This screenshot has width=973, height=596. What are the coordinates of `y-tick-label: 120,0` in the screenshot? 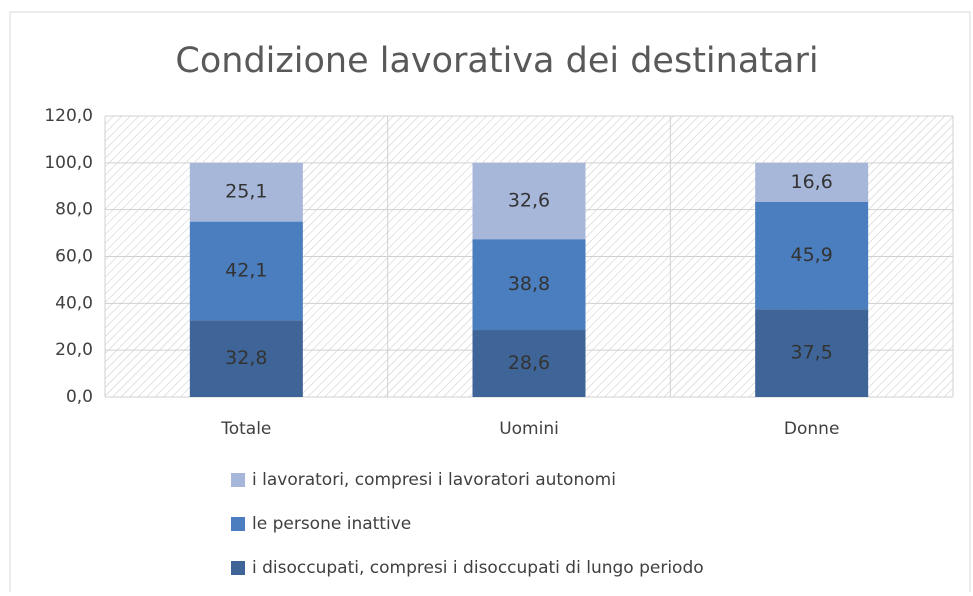 It's located at (68, 116).